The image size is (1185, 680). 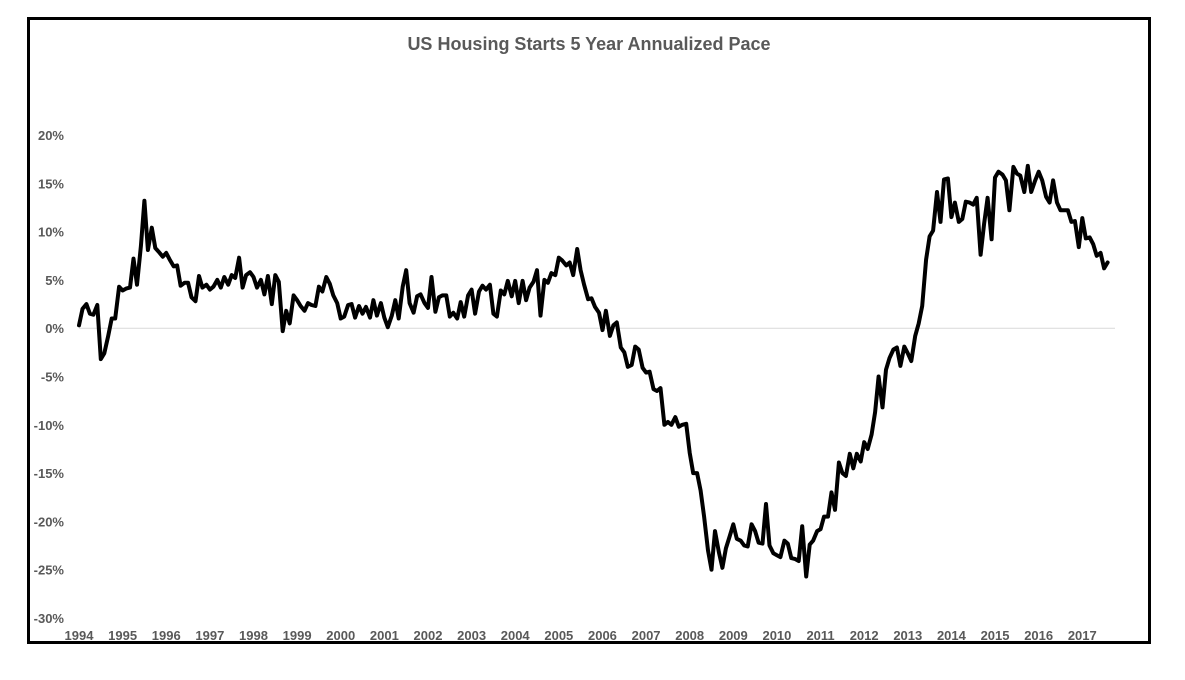 What do you see at coordinates (297, 634) in the screenshot?
I see `x-tick-label: 1999` at bounding box center [297, 634].